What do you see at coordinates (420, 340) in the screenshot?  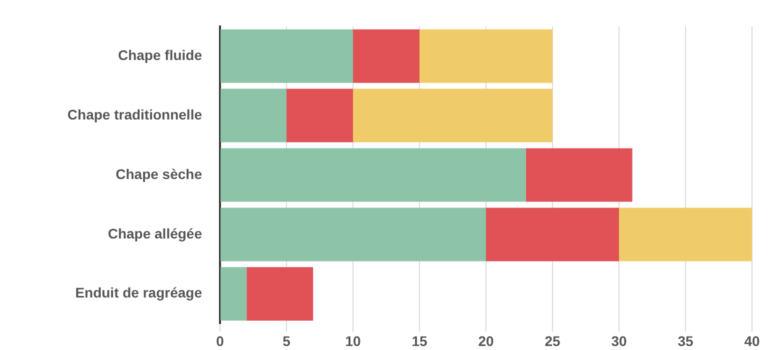 I see `x-tick-label: 15` at bounding box center [420, 340].